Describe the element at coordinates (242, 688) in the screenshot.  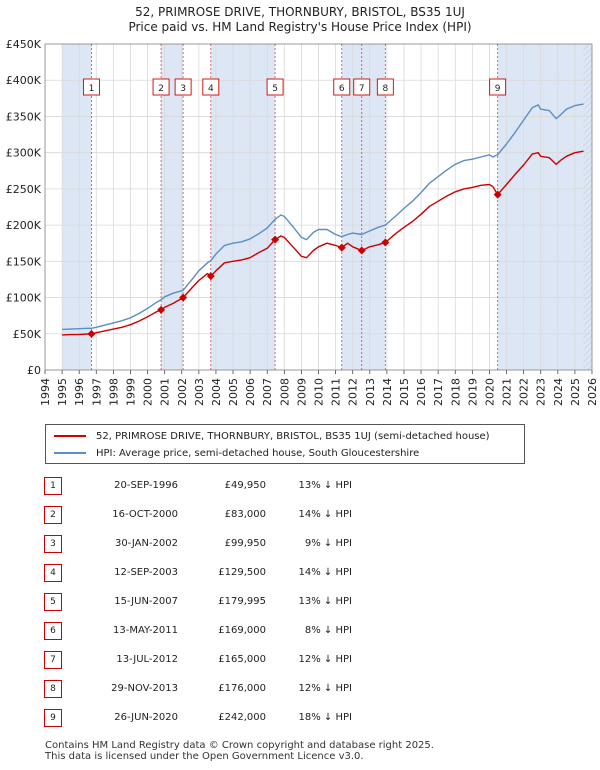
I see `row-price: £176,000` at that location.